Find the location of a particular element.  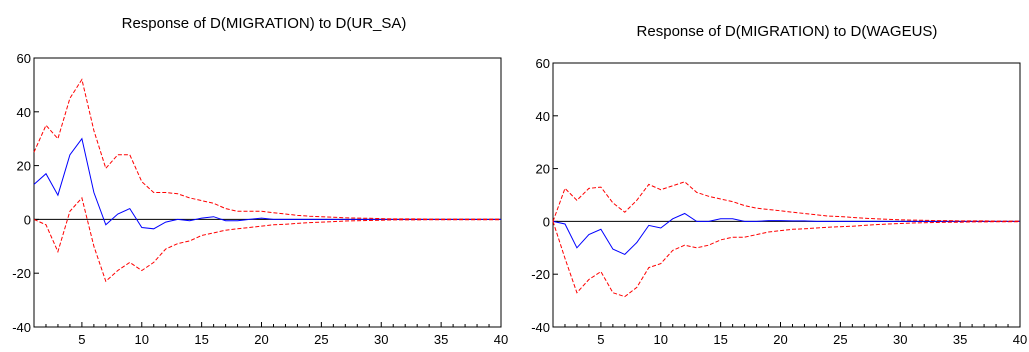

series-line-response is located at coordinates (786, 233).